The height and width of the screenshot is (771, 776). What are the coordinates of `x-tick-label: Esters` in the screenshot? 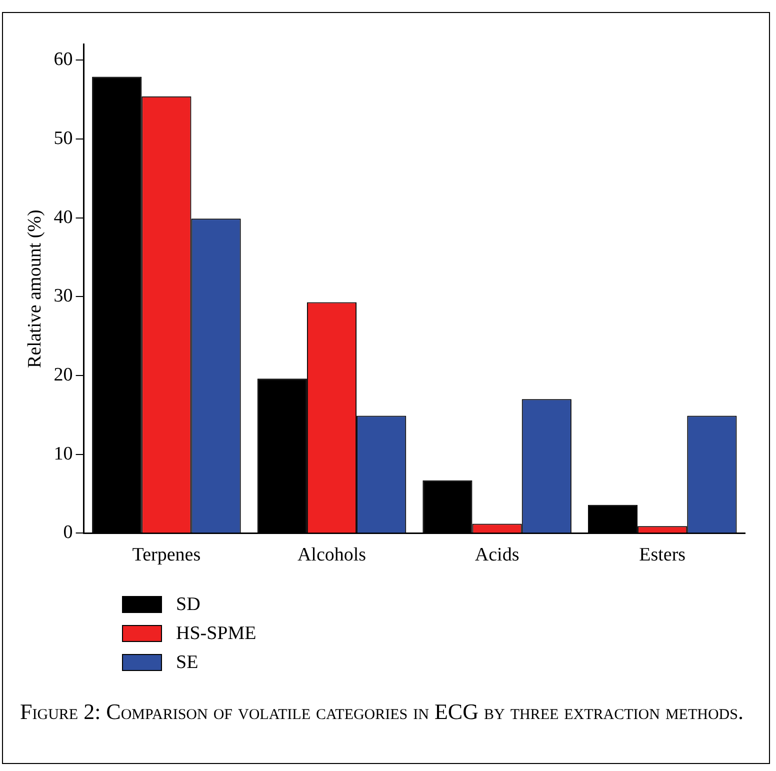 It's located at (662, 555).